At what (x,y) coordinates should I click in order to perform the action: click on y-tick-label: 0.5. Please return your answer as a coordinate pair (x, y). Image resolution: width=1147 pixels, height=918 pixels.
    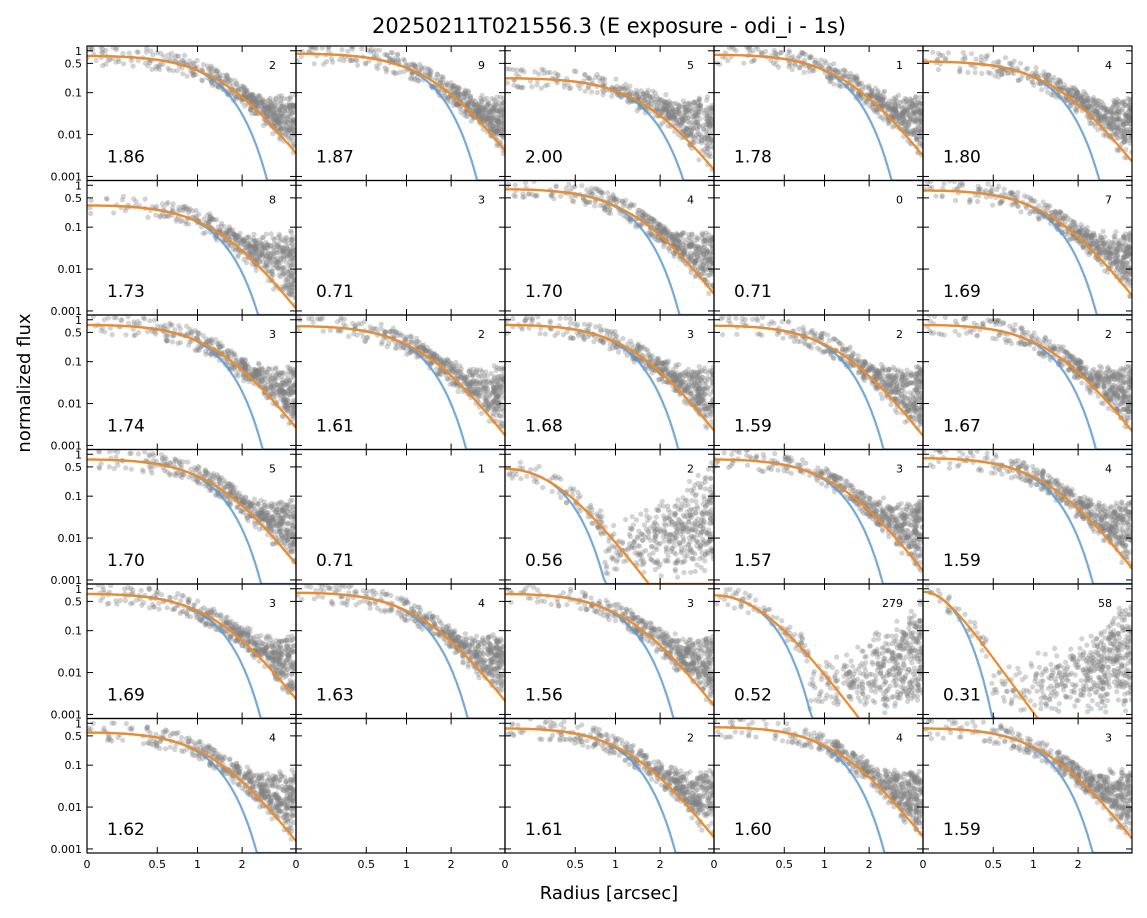
    Looking at the image, I should click on (74, 332).